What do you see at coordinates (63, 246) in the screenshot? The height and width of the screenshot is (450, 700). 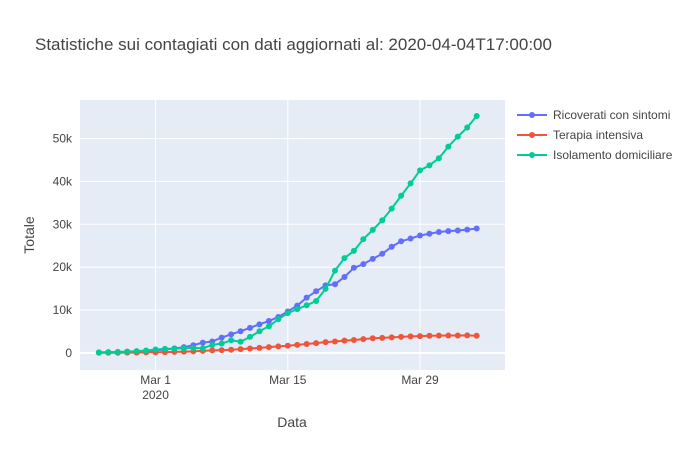 I see `y-tick-labels: 0 10k 20k 30k 40k 50k` at bounding box center [63, 246].